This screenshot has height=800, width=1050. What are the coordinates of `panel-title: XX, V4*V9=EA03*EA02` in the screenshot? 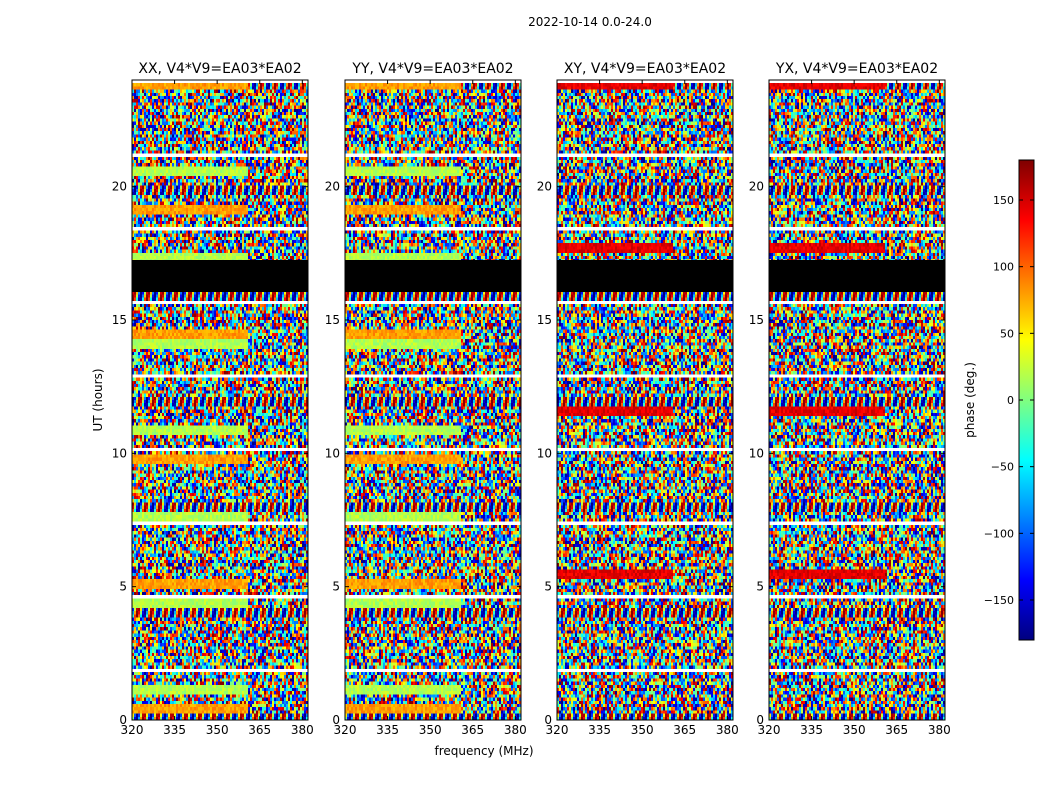 It's located at (219, 69).